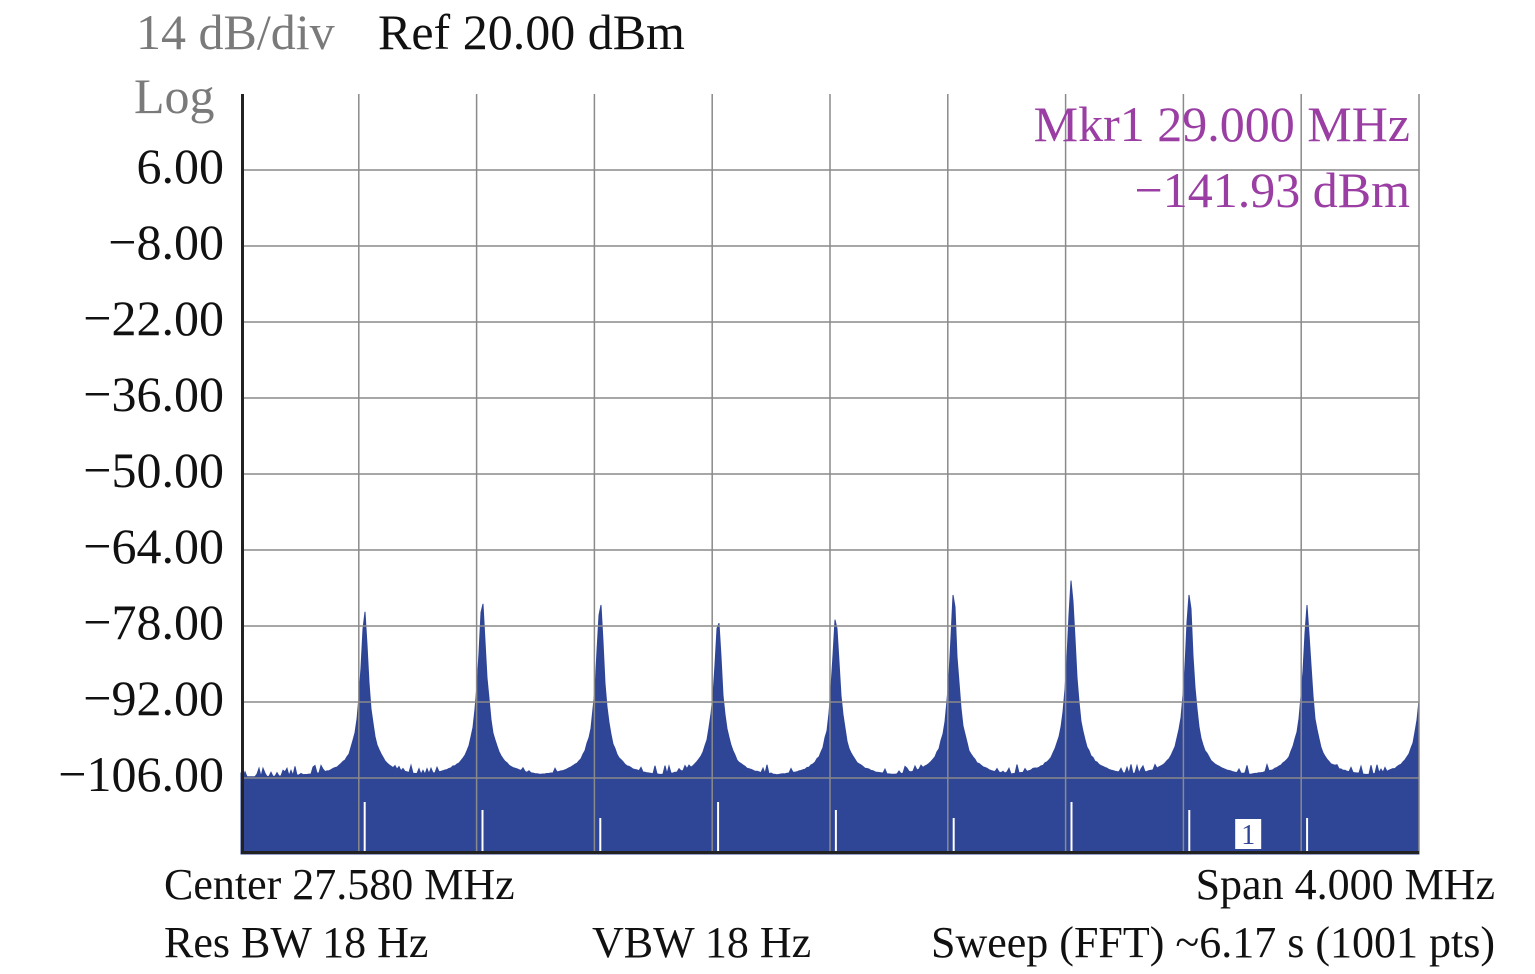  I want to click on y-tick-label: −50.00, so click(153, 470).